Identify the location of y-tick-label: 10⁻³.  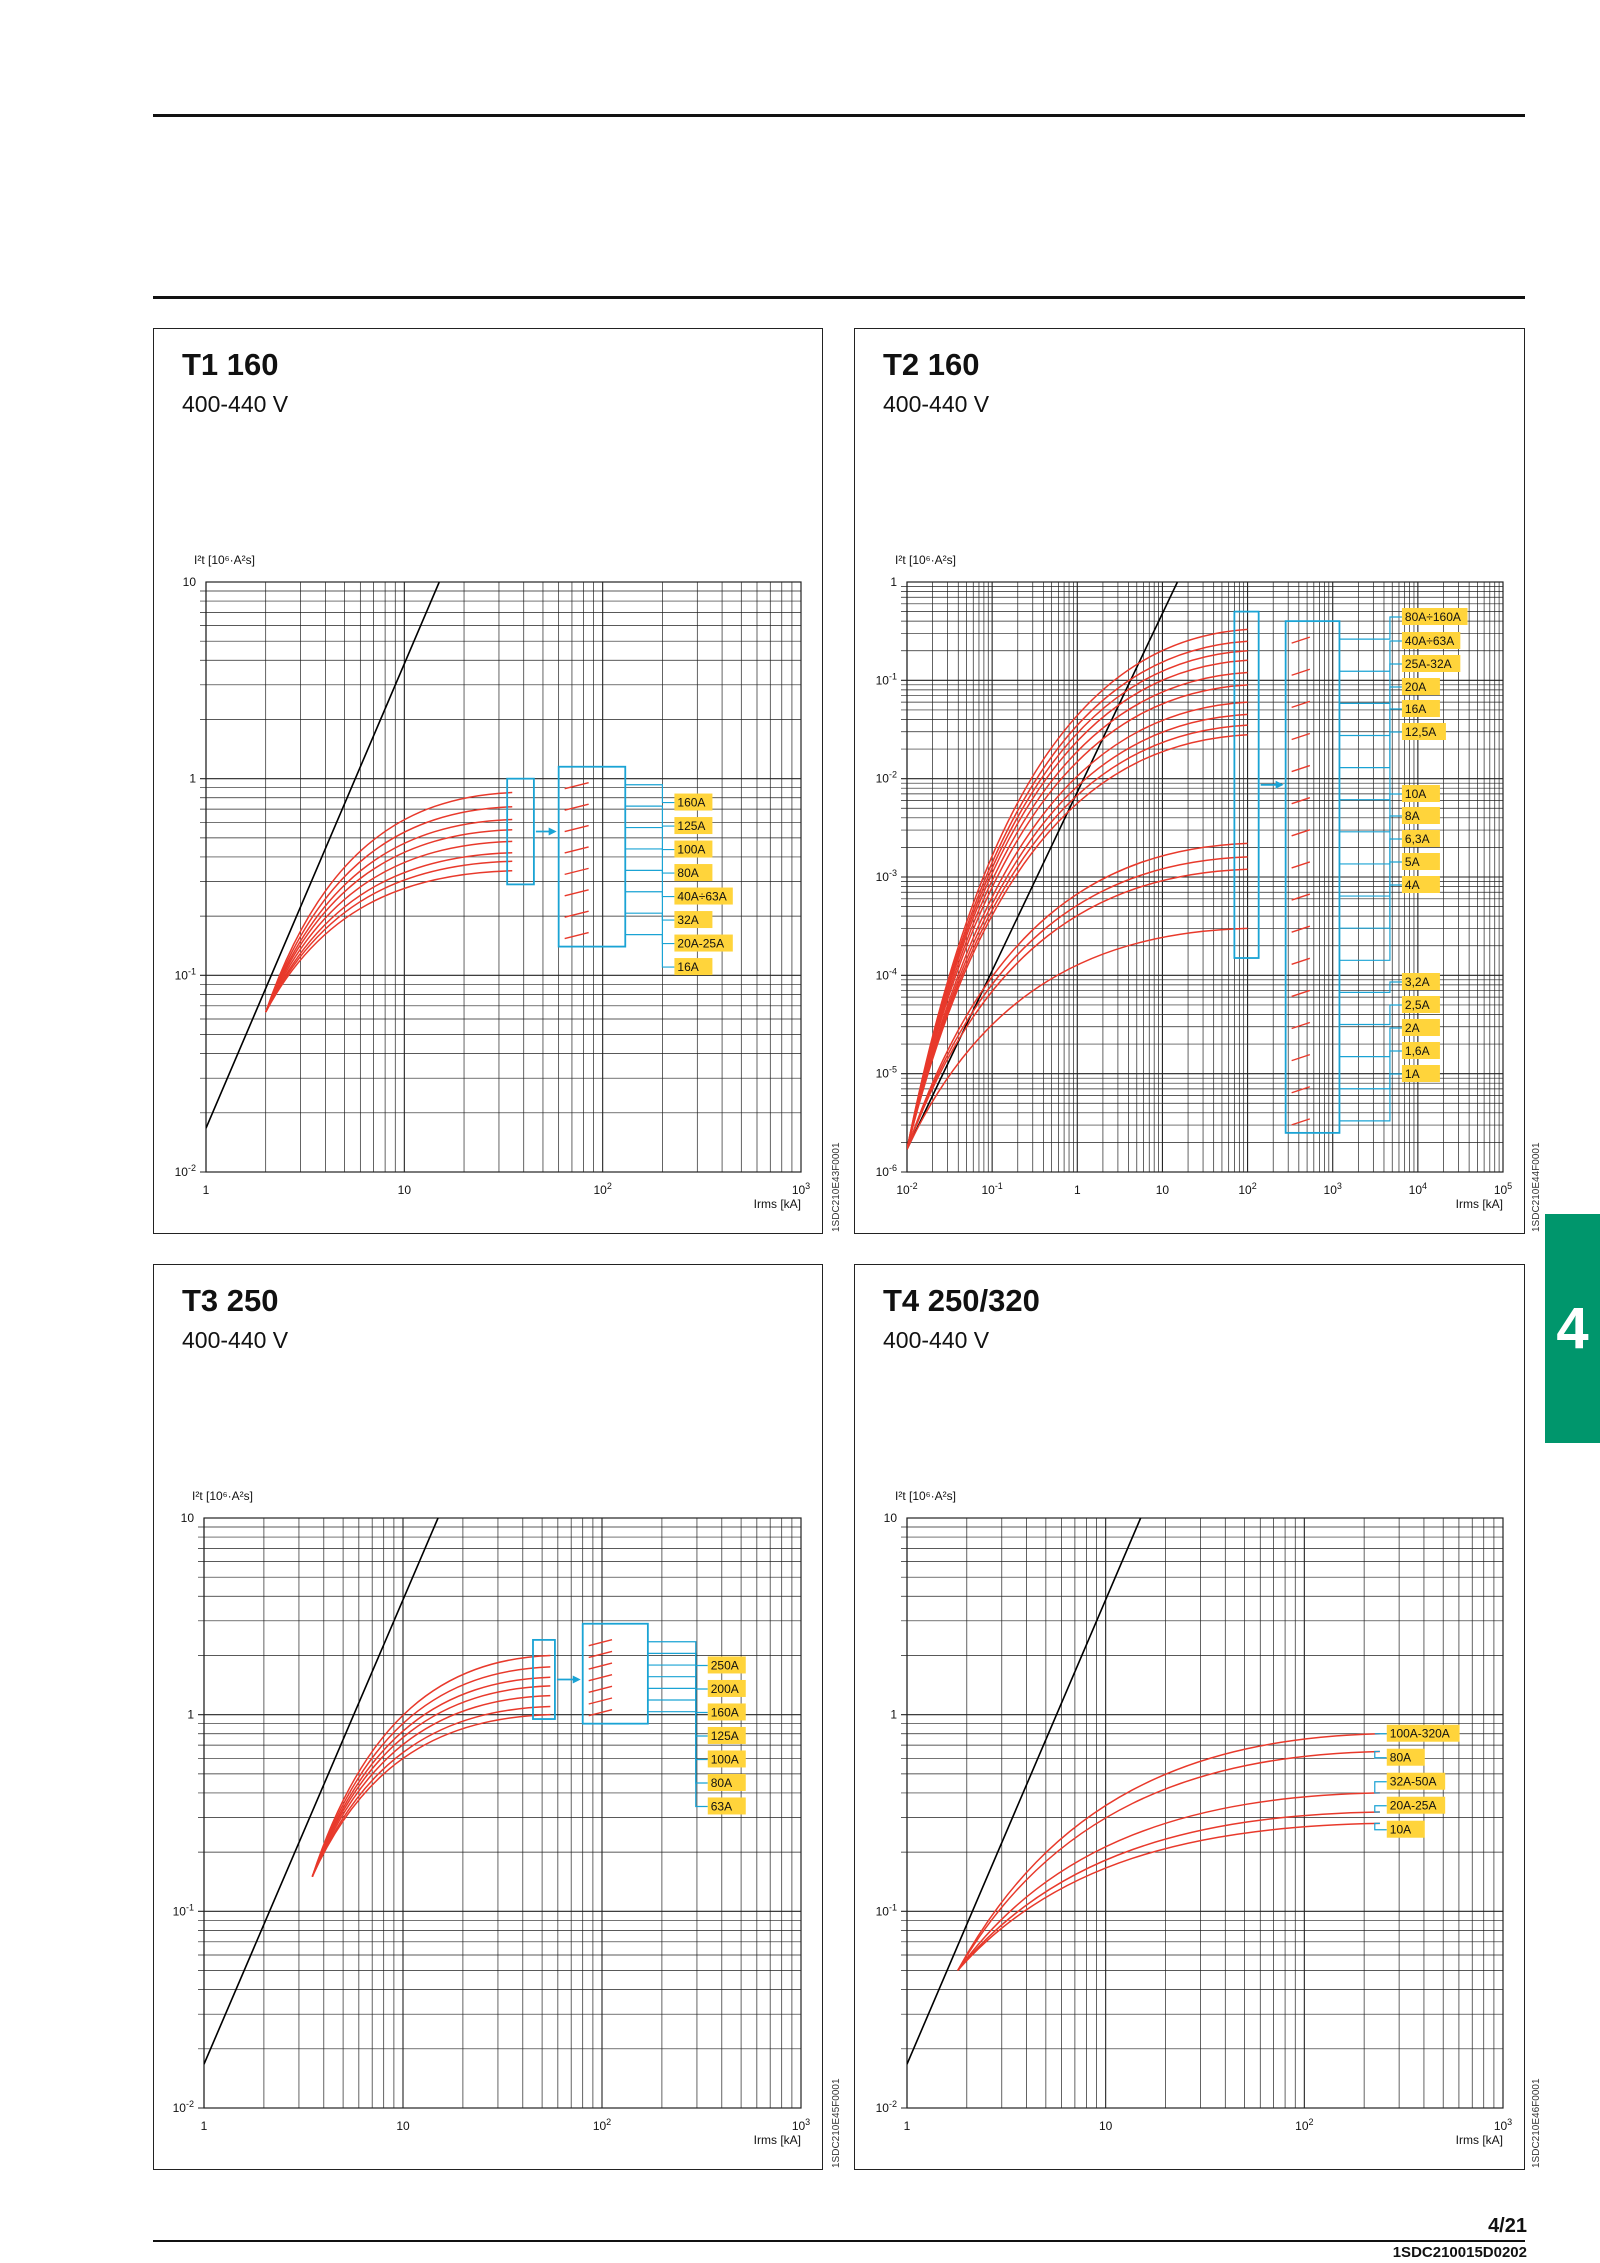
(886, 876).